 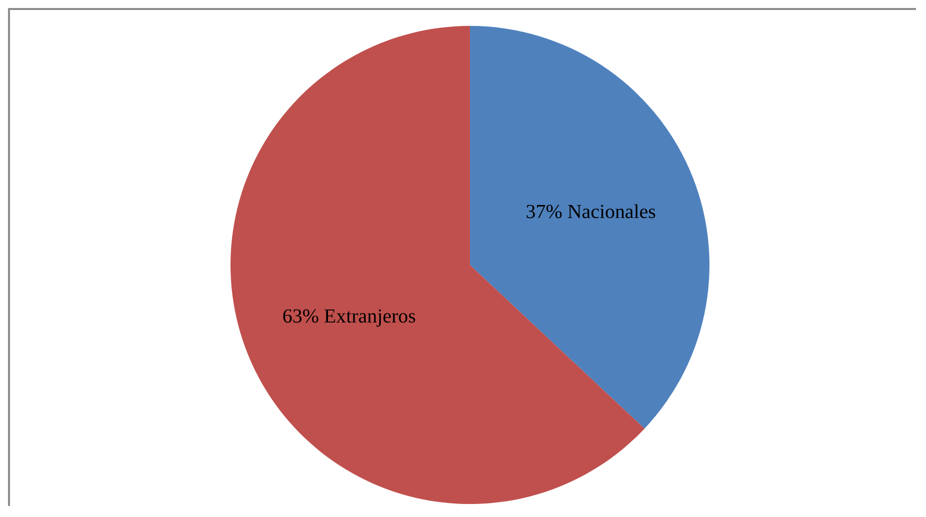 What do you see at coordinates (349, 316) in the screenshot?
I see `slice-label: 63% Extranjeros` at bounding box center [349, 316].